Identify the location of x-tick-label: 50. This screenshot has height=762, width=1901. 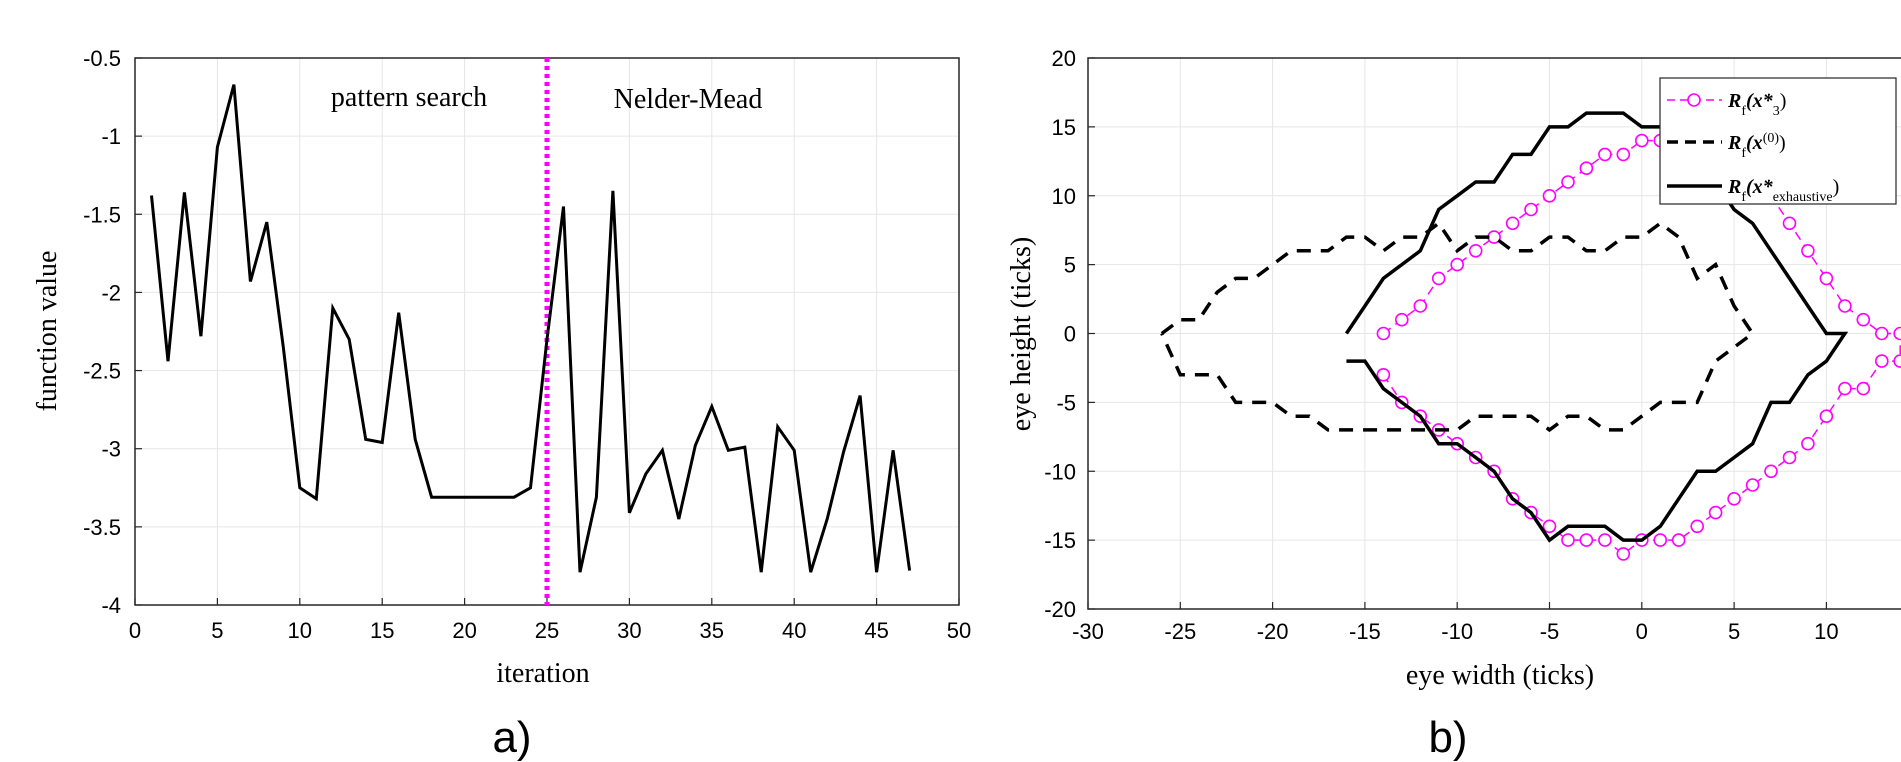
(959, 630).